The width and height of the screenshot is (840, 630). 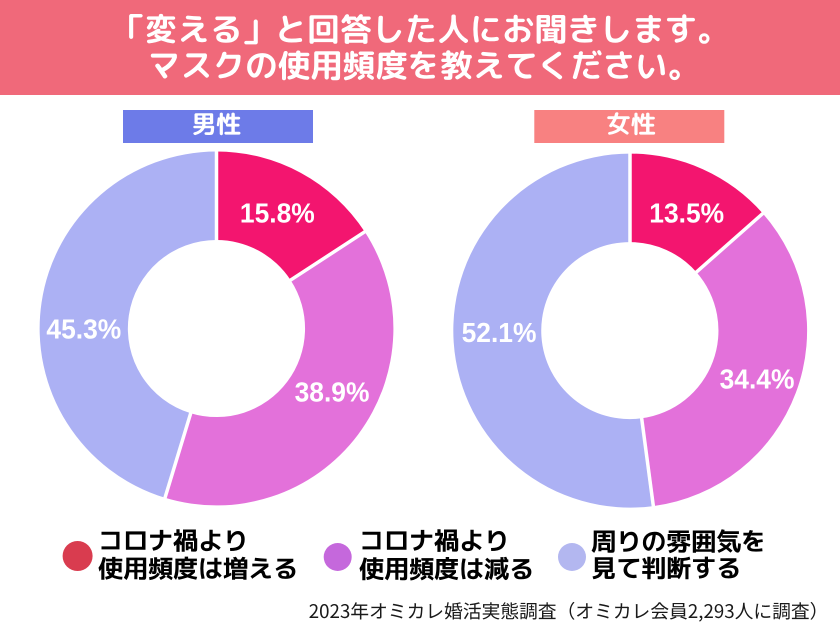 I want to click on svg-text: 38.9%, so click(x=332, y=392).